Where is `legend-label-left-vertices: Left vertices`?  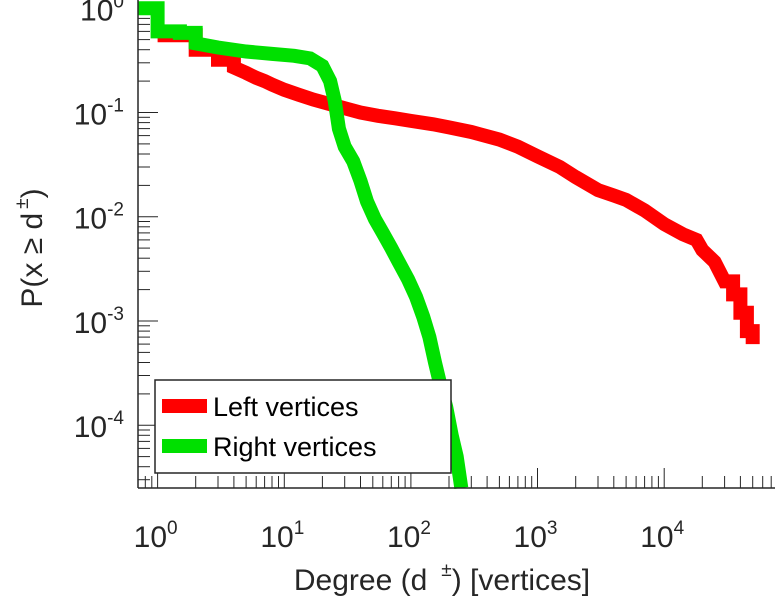
legend-label-left-vertices: Left vertices is located at coordinates (286, 407).